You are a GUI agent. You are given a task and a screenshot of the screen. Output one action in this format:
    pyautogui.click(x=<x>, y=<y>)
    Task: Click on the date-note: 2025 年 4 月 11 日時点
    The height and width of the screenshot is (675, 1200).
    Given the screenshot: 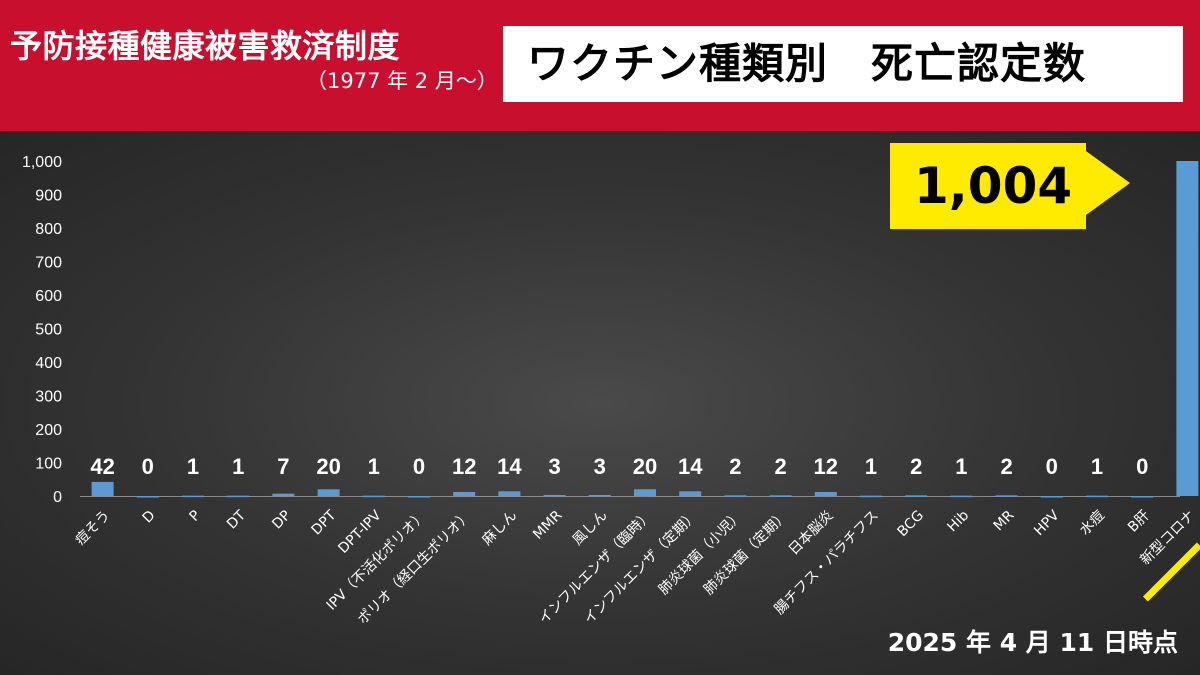 What is the action you would take?
    pyautogui.click(x=1032, y=642)
    